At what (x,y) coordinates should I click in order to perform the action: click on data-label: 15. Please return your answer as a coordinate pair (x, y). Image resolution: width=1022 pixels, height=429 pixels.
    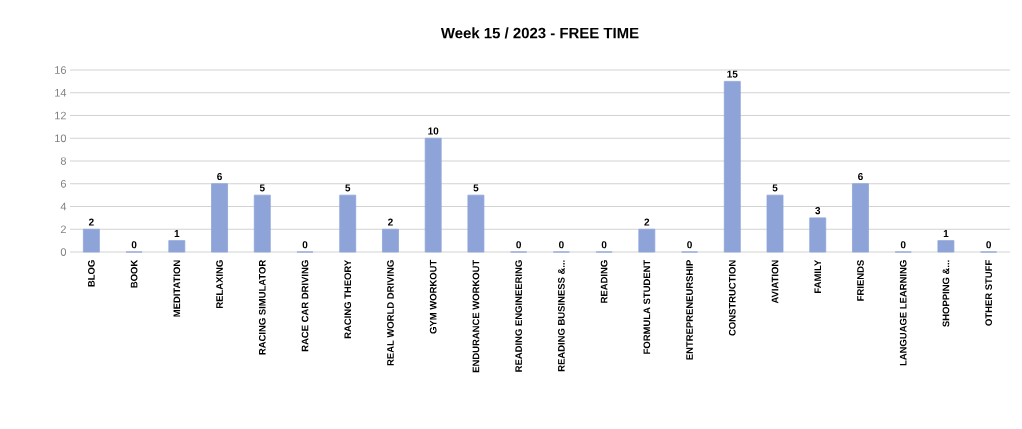
    Looking at the image, I should click on (732, 74).